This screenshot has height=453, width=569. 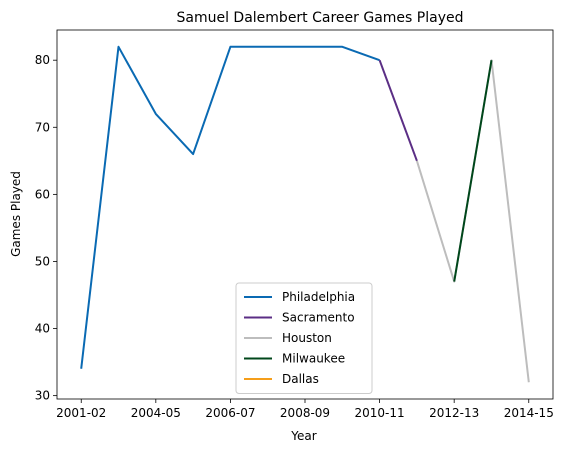 I want to click on y-tick-label: 50, so click(x=42, y=261).